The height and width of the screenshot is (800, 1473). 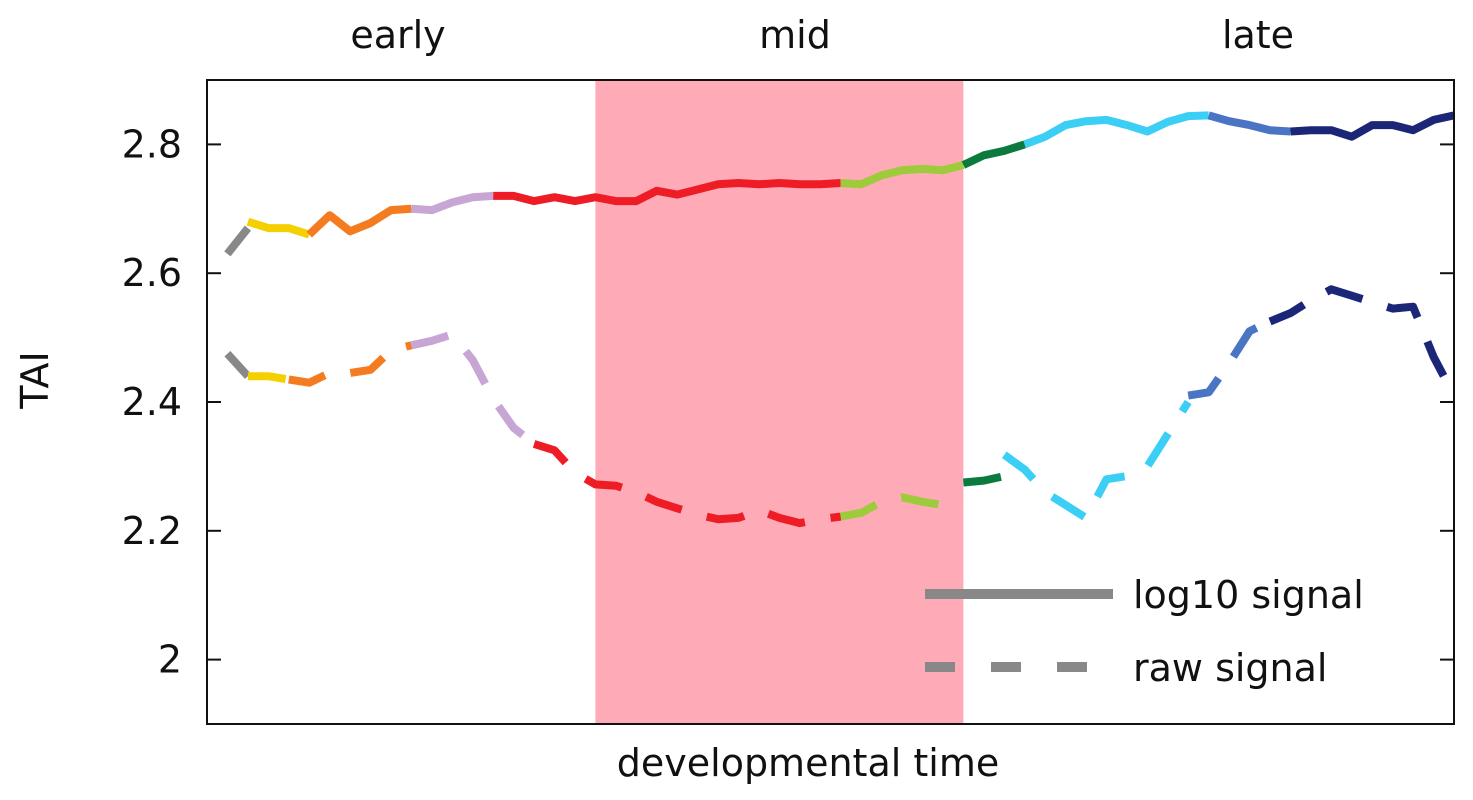 What do you see at coordinates (152, 144) in the screenshot?
I see `y-tick-label: 2.8` at bounding box center [152, 144].